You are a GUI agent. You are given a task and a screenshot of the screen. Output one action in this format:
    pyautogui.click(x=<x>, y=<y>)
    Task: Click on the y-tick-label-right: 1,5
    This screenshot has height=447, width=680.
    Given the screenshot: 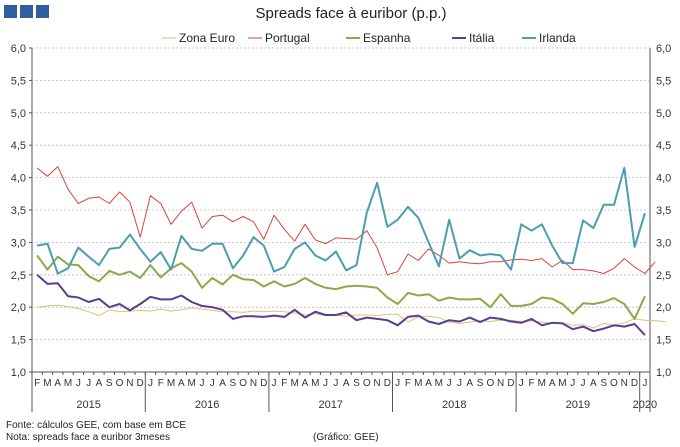 What is the action you would take?
    pyautogui.click(x=663, y=341)
    